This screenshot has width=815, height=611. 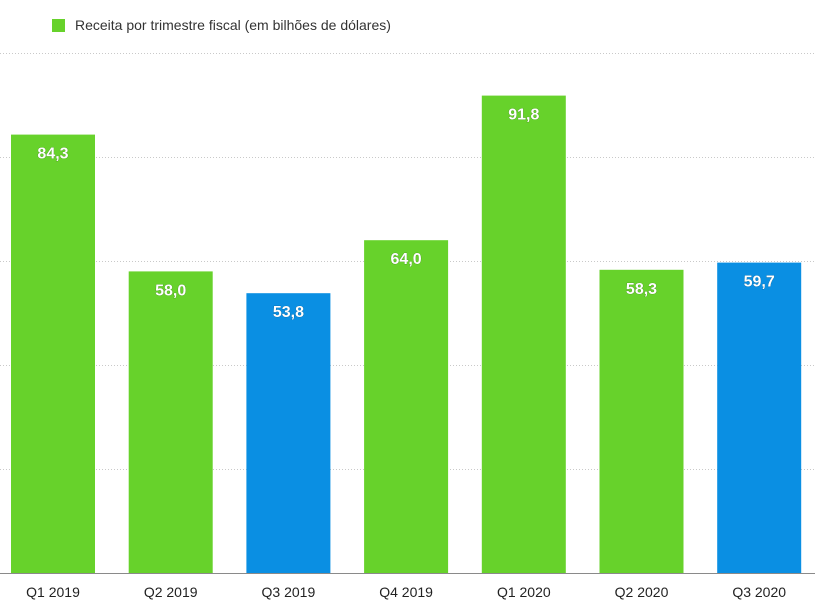 I want to click on x-tick-label: Q3 2019, so click(x=289, y=592).